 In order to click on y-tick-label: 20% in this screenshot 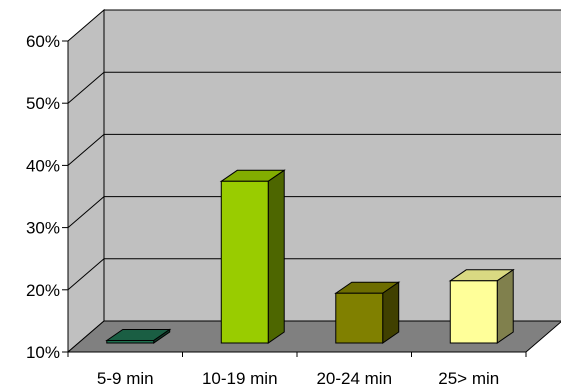, I will do `click(43, 290)`.